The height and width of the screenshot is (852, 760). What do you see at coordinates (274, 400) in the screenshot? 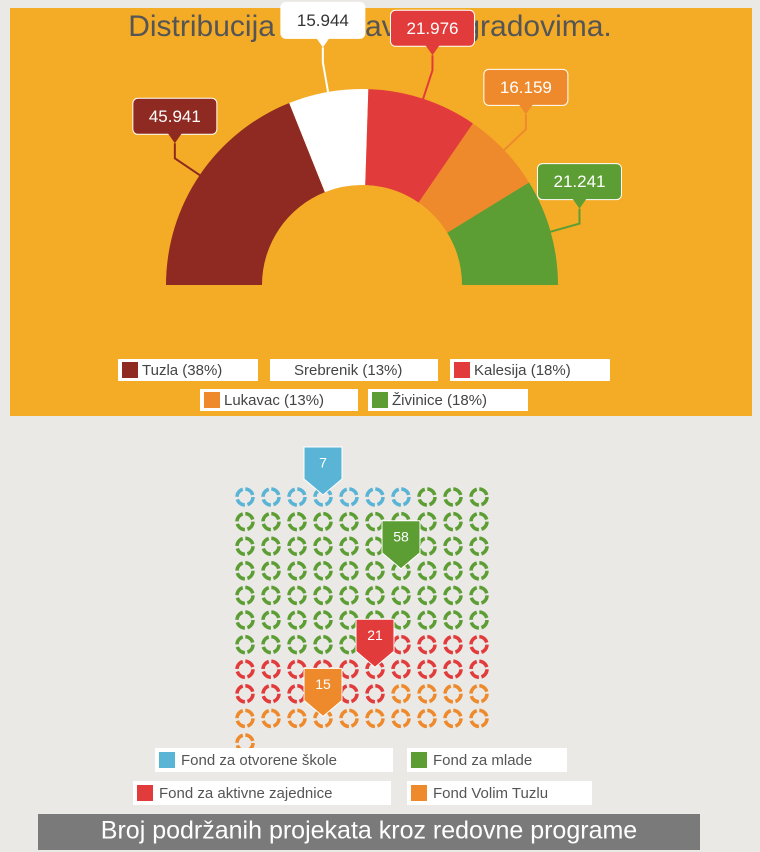
I see `legend-label: Lukavac (13%)` at bounding box center [274, 400].